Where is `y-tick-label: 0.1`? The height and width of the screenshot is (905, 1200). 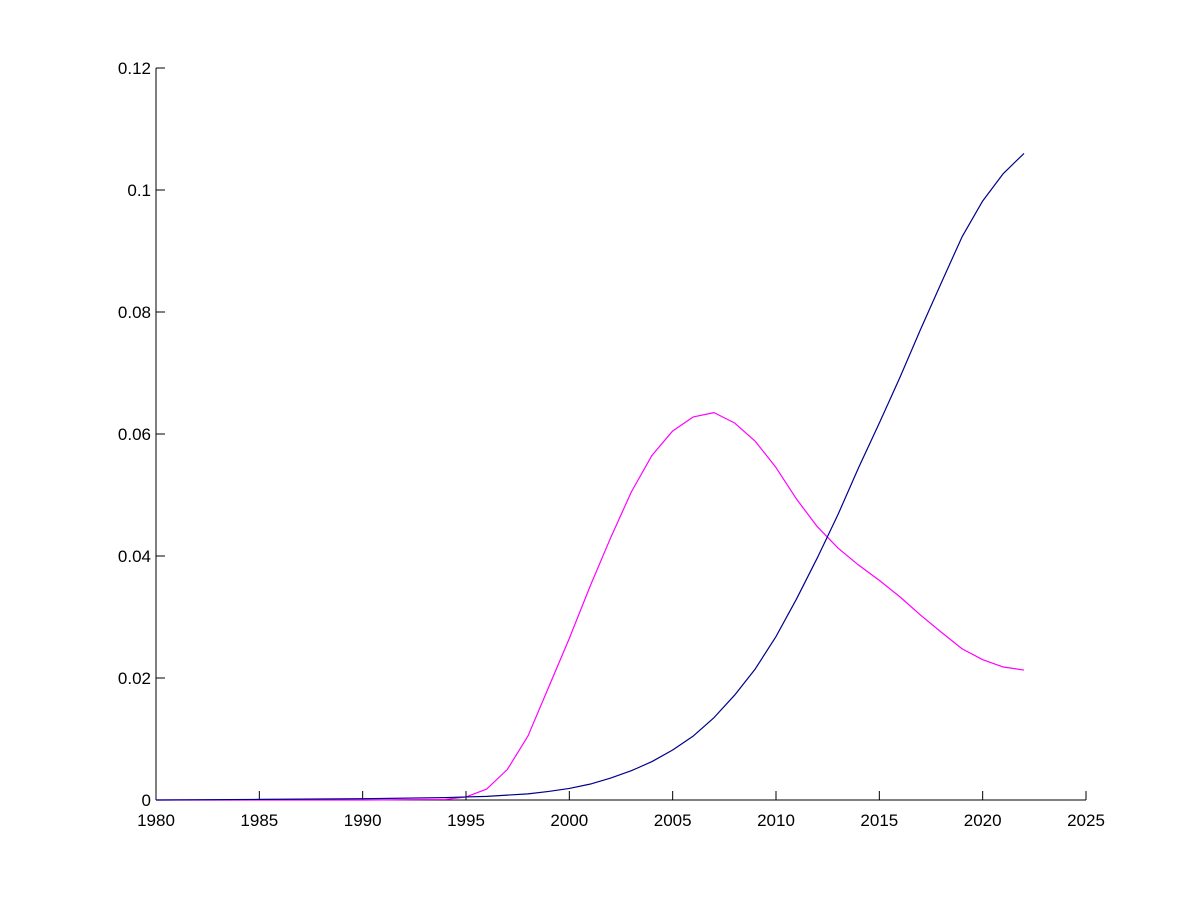
y-tick-label: 0.1 is located at coordinates (139, 190).